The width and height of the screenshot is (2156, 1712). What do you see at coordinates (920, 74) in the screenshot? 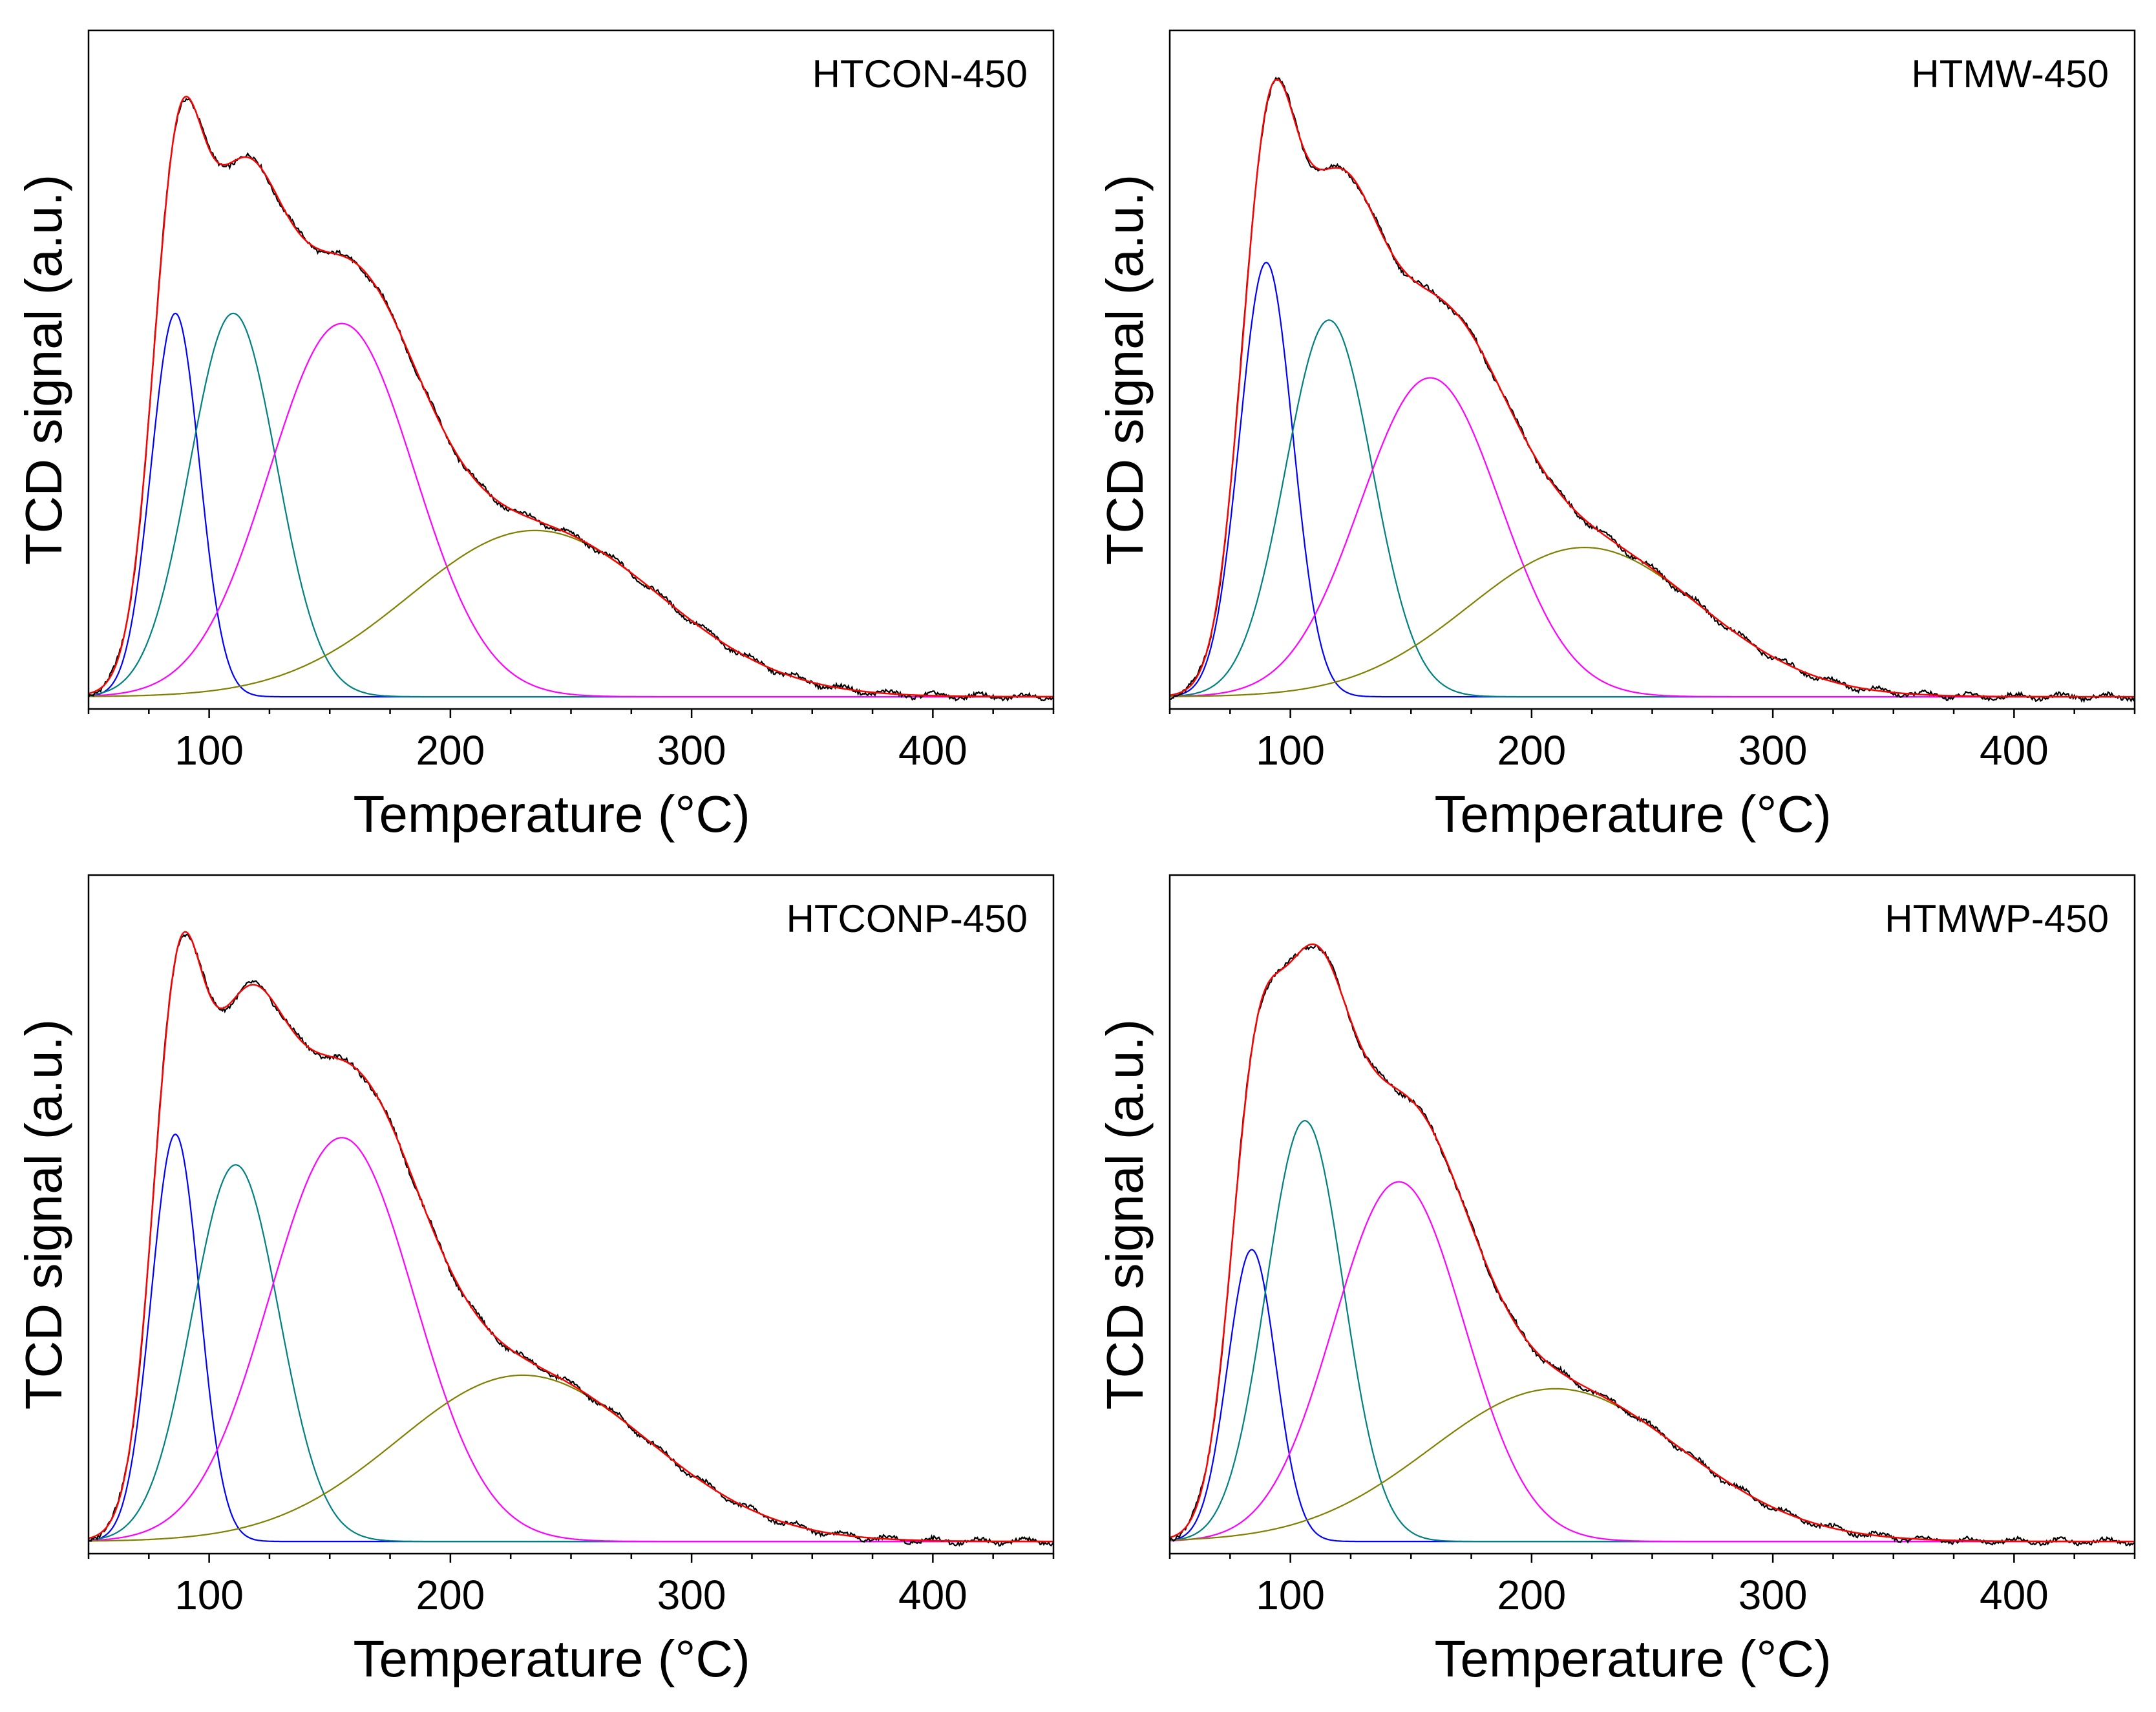
I see `panel-title: HTCON-450` at bounding box center [920, 74].